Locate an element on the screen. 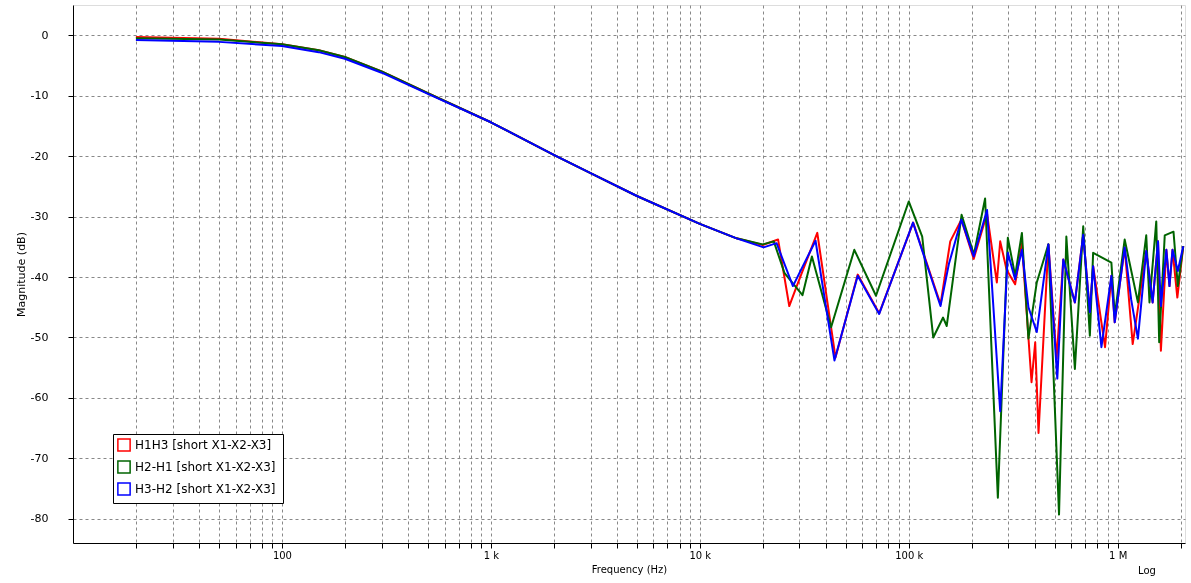 Image resolution: width=1191 pixels, height=583 pixels. y-tick-label: -40 is located at coordinates (39, 277).